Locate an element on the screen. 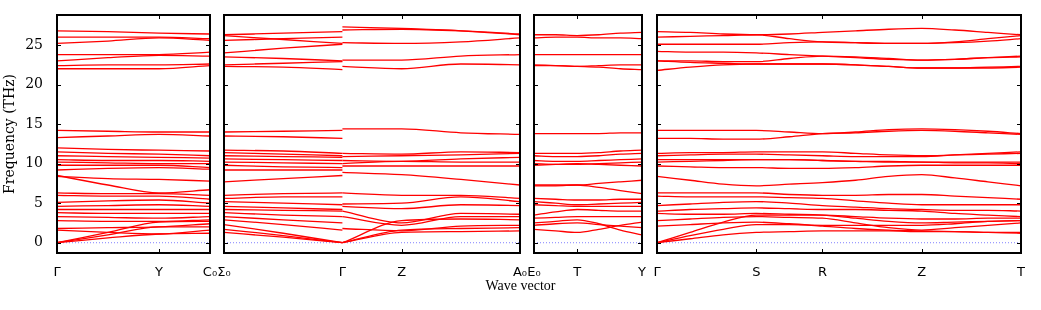 This screenshot has width=1041, height=310. y-axis-title: Frequency (THz) is located at coordinates (9, 134).